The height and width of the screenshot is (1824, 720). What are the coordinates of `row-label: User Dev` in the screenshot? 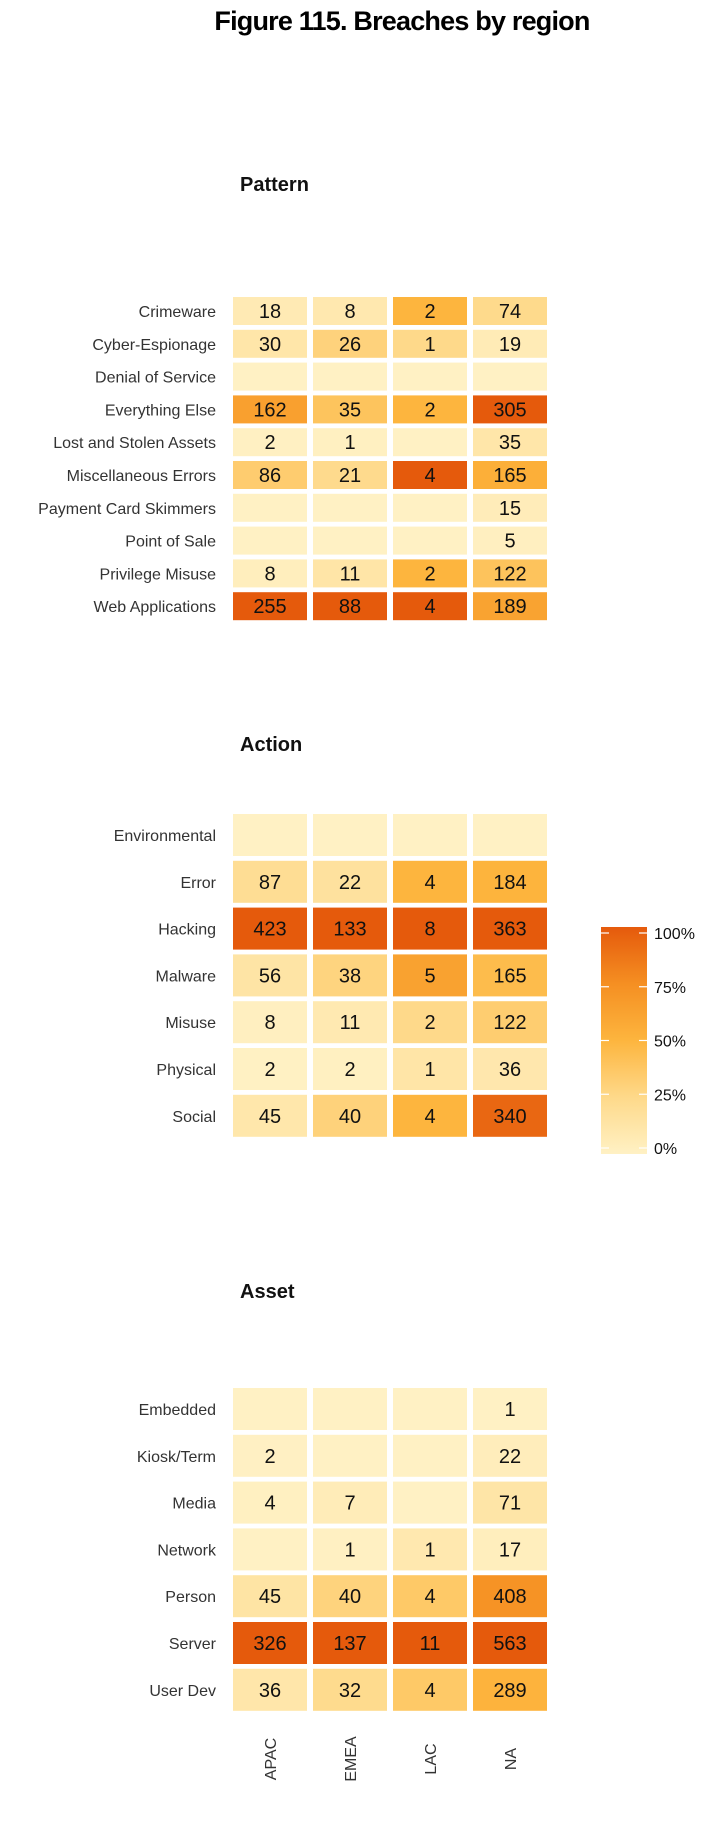 It's located at (182, 1691).